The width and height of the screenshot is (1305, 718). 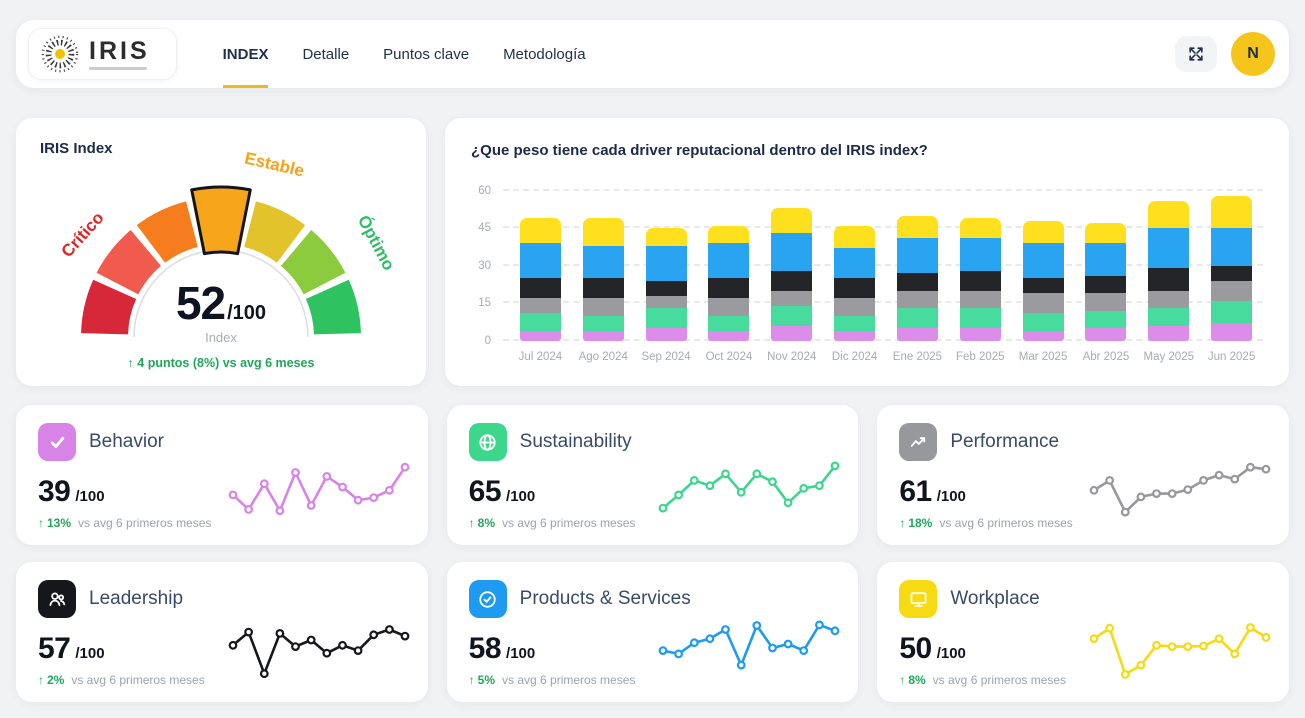 I want to click on driver-sparkline-workplace, so click(x=1180, y=646).